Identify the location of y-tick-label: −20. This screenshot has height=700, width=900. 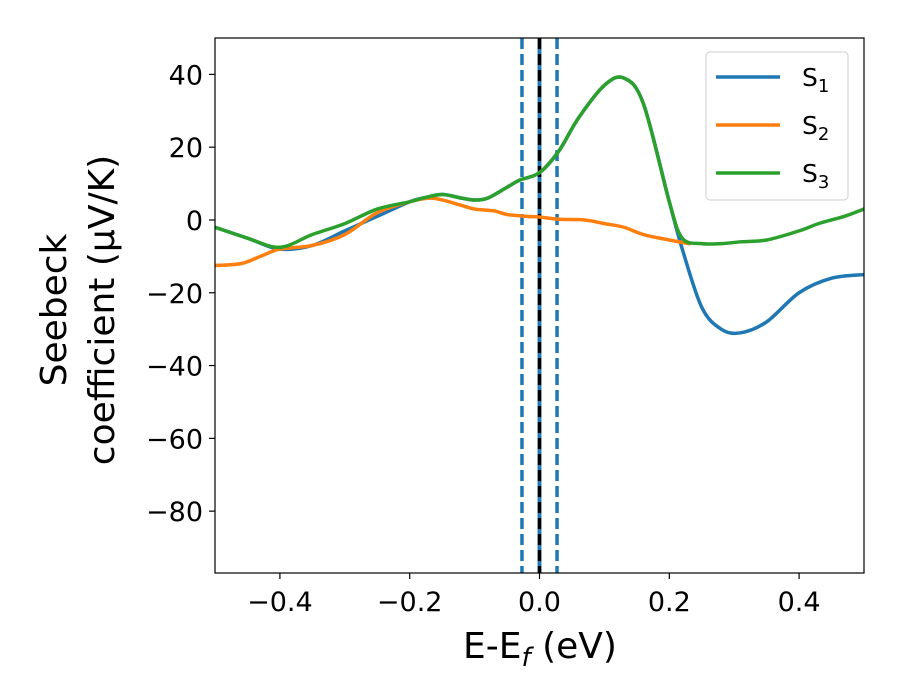
(174, 294).